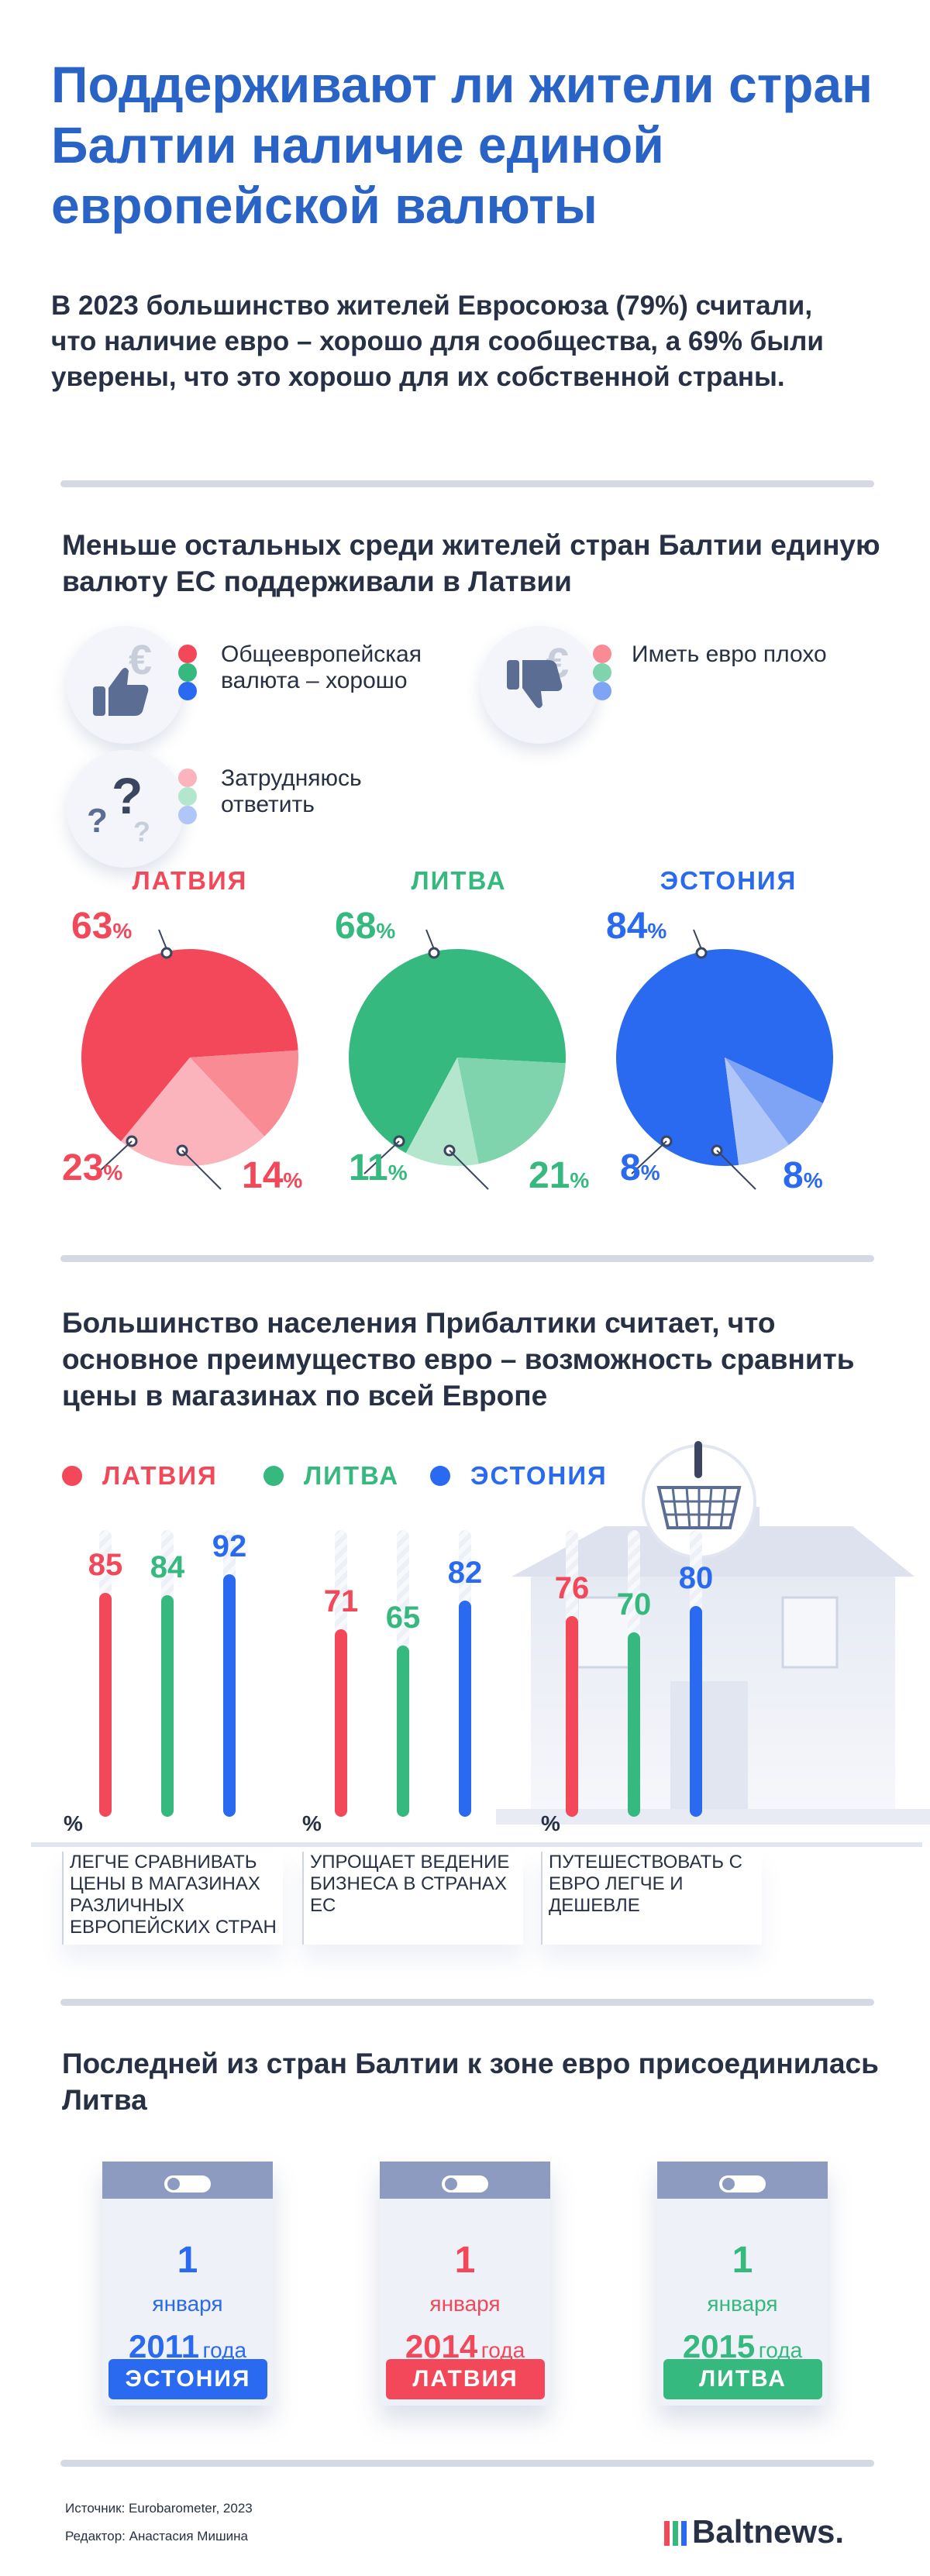 The width and height of the screenshot is (930, 2576). What do you see at coordinates (164, 2346) in the screenshot?
I see `calendar-year: 2011` at bounding box center [164, 2346].